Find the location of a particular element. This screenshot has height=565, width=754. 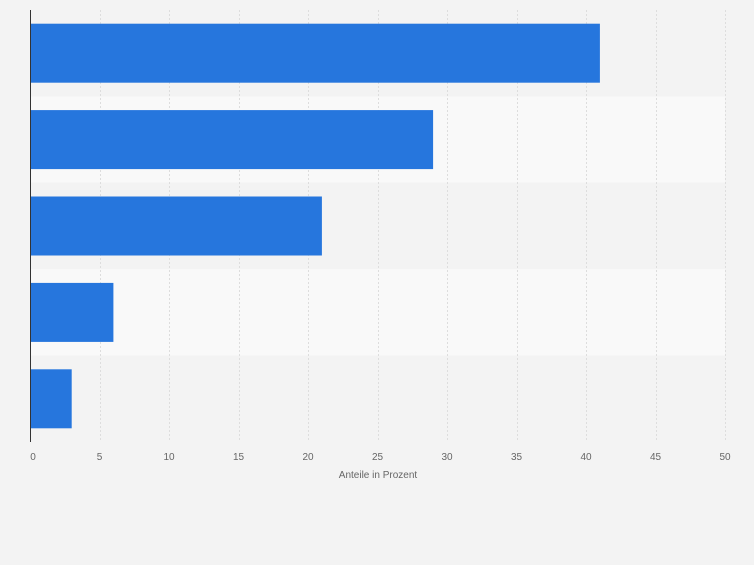

x-tick-label: 50 is located at coordinates (725, 457).